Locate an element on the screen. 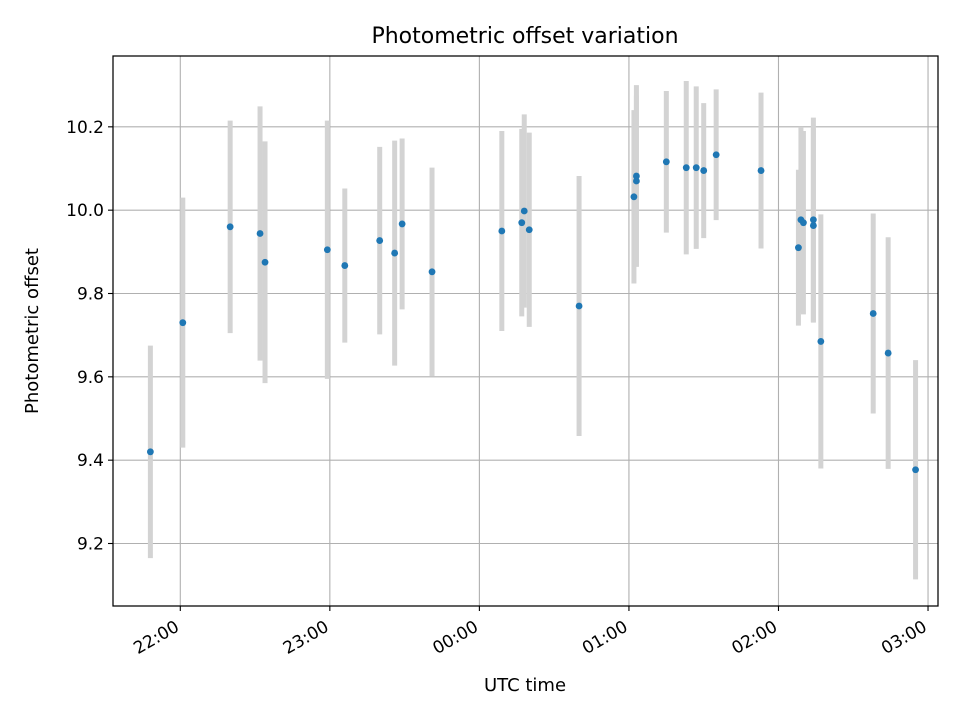 This screenshot has width=960, height=720. y-tick-label: 9.6 is located at coordinates (90, 378).